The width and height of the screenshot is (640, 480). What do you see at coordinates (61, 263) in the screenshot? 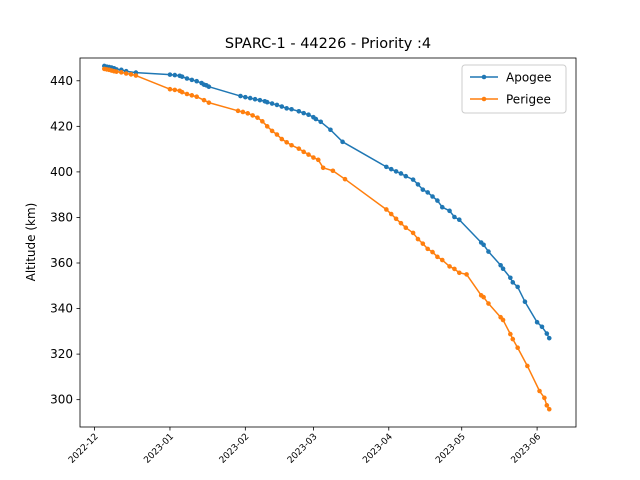
I see `y-tick-label: 360` at bounding box center [61, 263].